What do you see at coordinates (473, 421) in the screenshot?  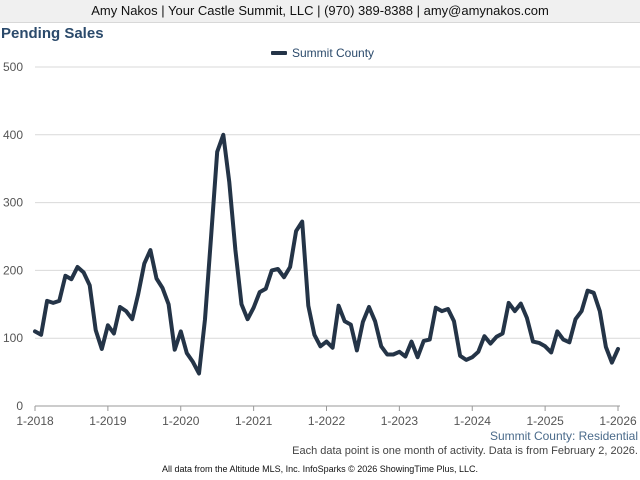 I see `x-tick-label: 1-2024` at bounding box center [473, 421].